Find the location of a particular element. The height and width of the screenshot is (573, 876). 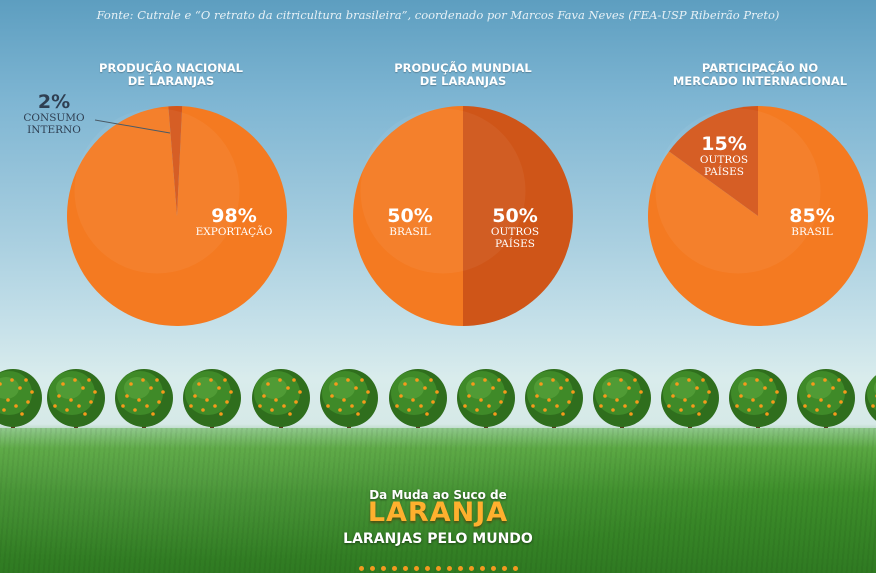

chart-title-nacional: PRODUÇÃO NACIONAL DE LARANJAS is located at coordinates (171, 75).